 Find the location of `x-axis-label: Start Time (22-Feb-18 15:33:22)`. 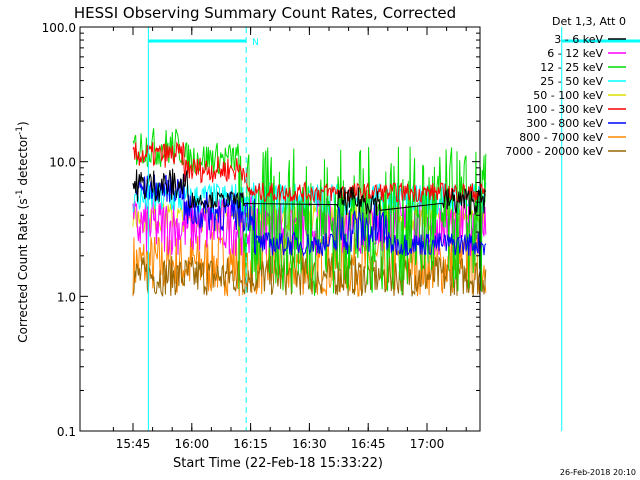

x-axis-label: Start Time (22-Feb-18 15:33:22) is located at coordinates (278, 463).